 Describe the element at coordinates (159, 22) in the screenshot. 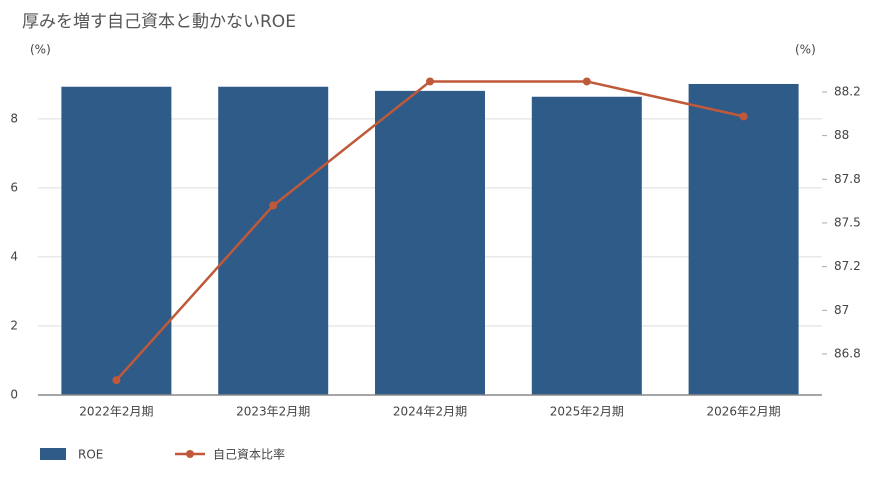

I see `chart-title: 厚みを増す自己資本と動かないROE` at that location.